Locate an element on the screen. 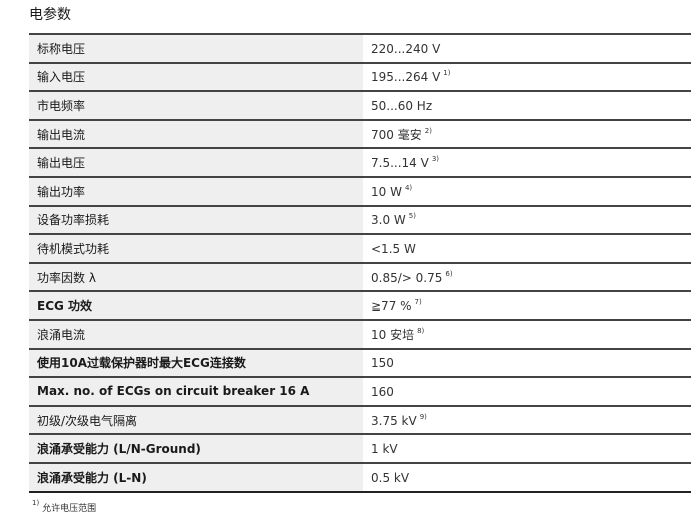 This screenshot has width=699, height=514. table-row: ECG 功效 ≧77 % 7) is located at coordinates (360, 305).